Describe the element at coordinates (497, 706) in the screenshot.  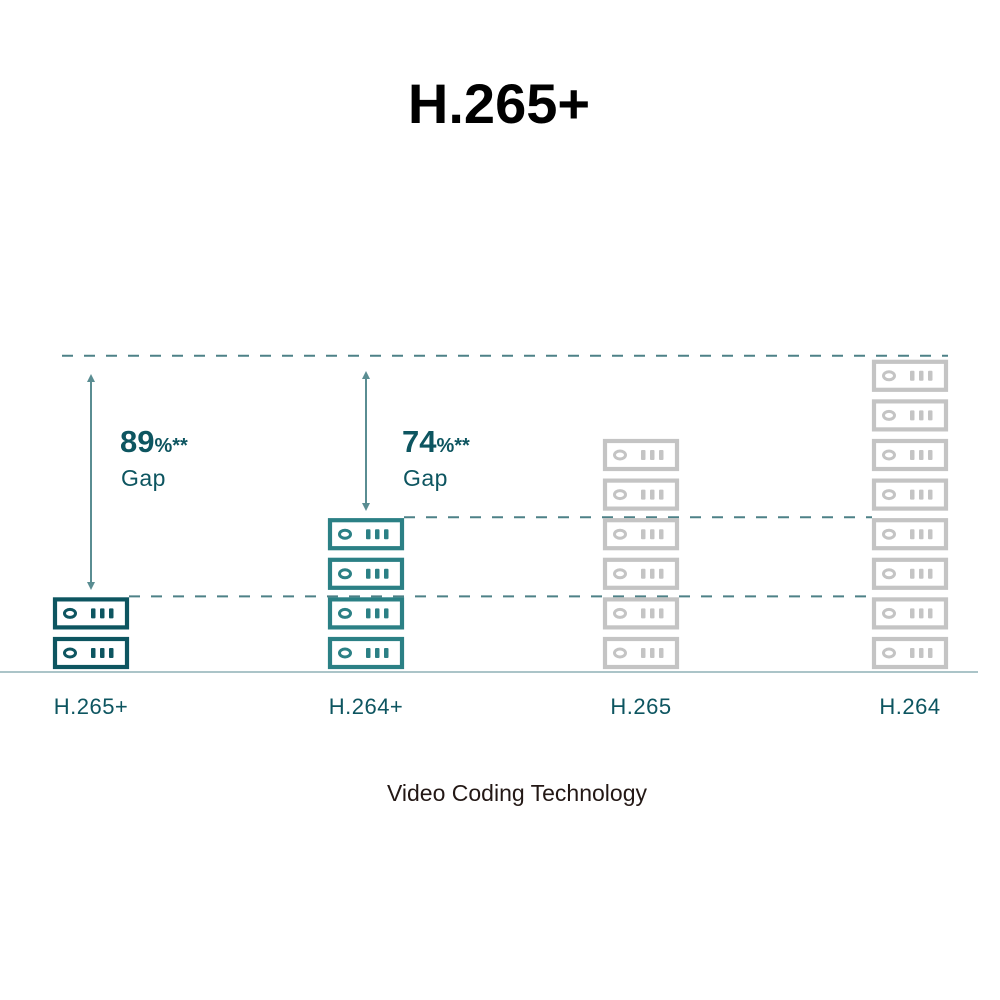
I see `category-labels: H.265+ H.264+ H.265 H.264` at that location.